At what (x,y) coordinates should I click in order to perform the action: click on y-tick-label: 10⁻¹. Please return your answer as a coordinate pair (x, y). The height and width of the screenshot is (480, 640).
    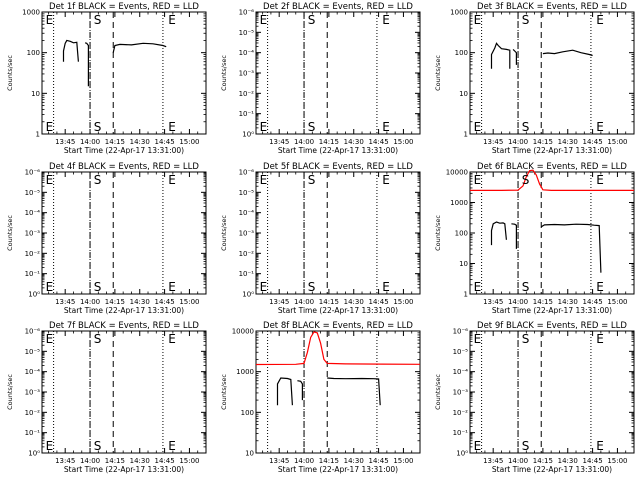
    Looking at the image, I should click on (461, 433).